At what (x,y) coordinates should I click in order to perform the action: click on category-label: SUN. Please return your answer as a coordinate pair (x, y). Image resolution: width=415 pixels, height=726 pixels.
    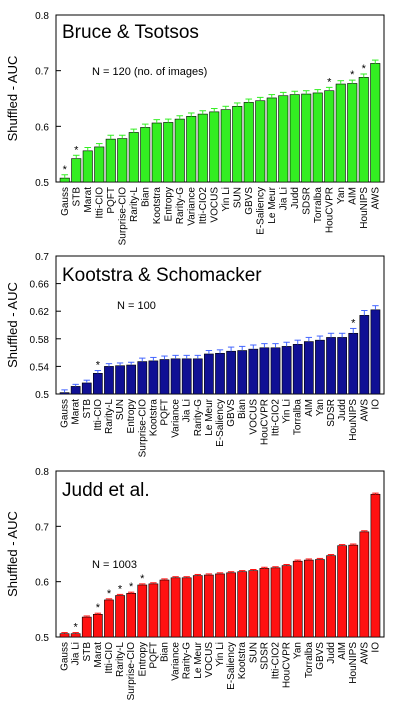
    Looking at the image, I should click on (237, 197).